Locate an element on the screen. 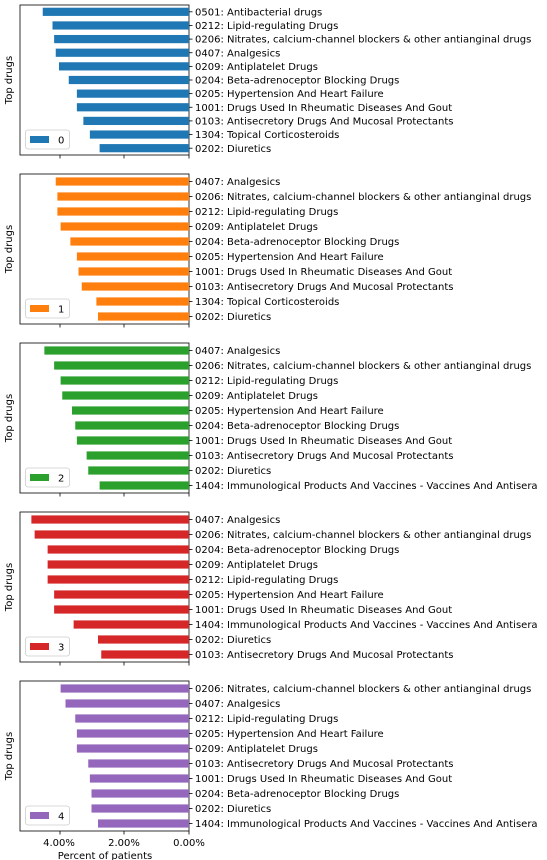 This screenshot has width=547, height=860. legend-label: 4 is located at coordinates (61, 817).